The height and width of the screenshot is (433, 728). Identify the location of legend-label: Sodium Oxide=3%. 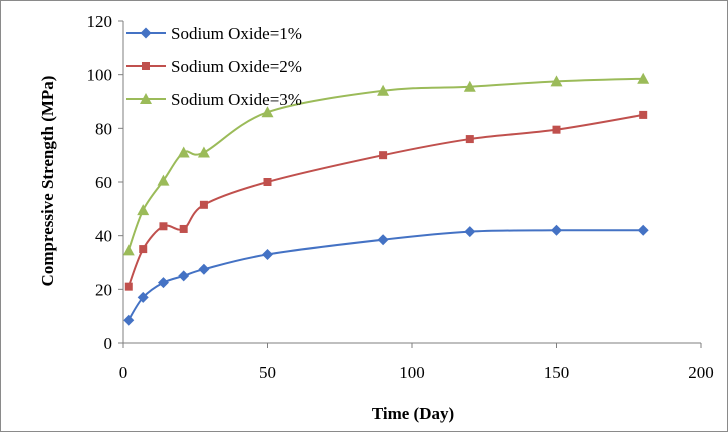
(236, 99).